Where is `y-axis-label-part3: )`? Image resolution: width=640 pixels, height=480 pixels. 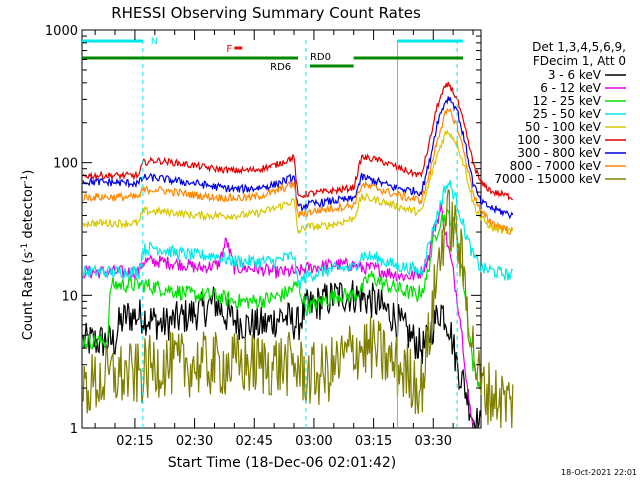 y-axis-label-part3: ) is located at coordinates (28, 172).